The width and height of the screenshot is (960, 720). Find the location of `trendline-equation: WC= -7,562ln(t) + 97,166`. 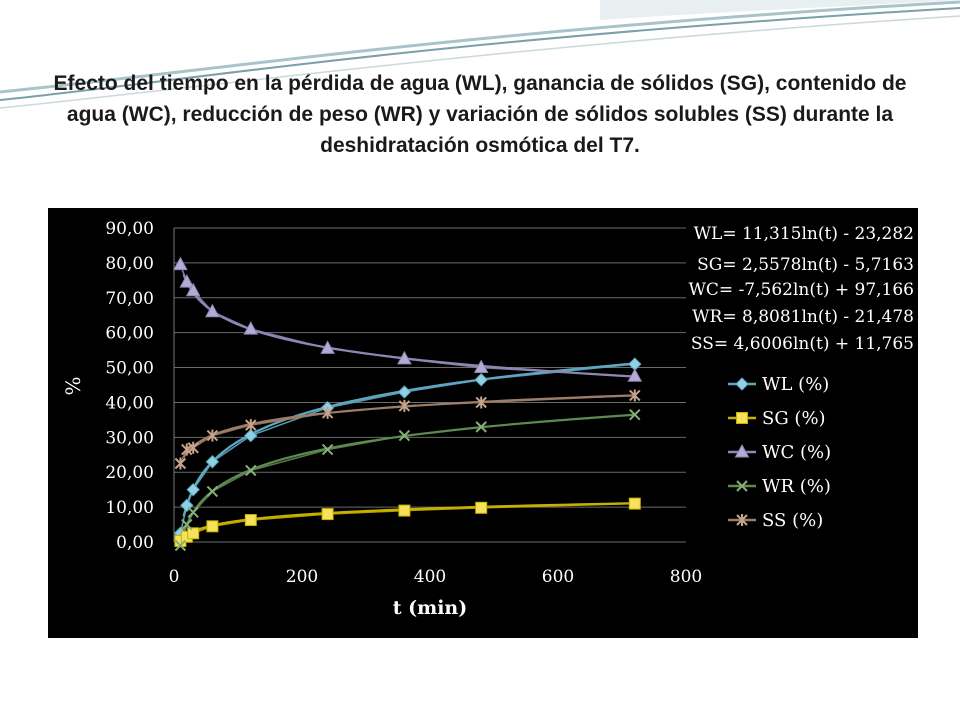

trendline-equation: WC= -7,562ln(t) + 97,166 is located at coordinates (801, 290).